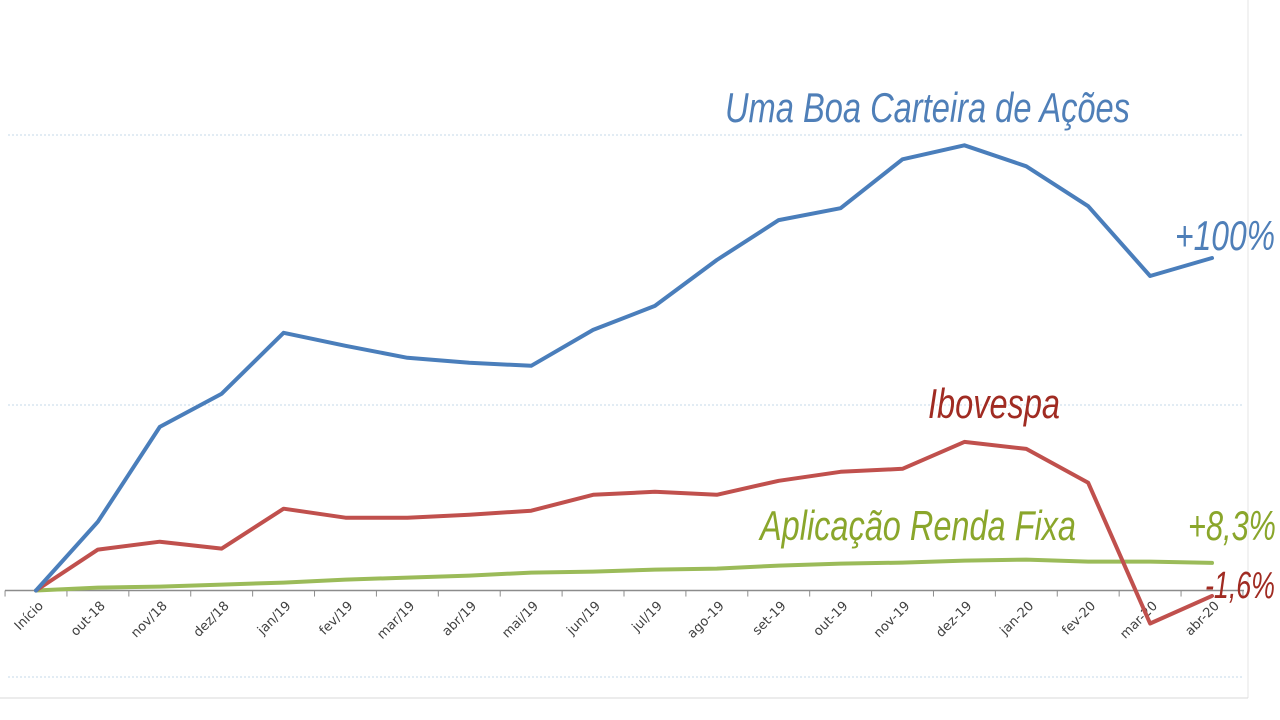  What do you see at coordinates (1017, 619) in the screenshot?
I see `x-tick-label: jan-20` at bounding box center [1017, 619].